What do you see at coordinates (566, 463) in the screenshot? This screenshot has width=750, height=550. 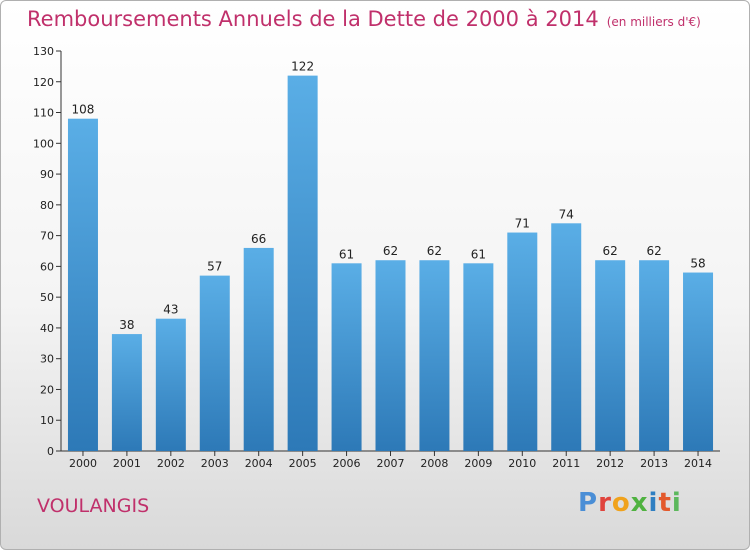 I see `x-tick-label-2011: 2011` at bounding box center [566, 463].